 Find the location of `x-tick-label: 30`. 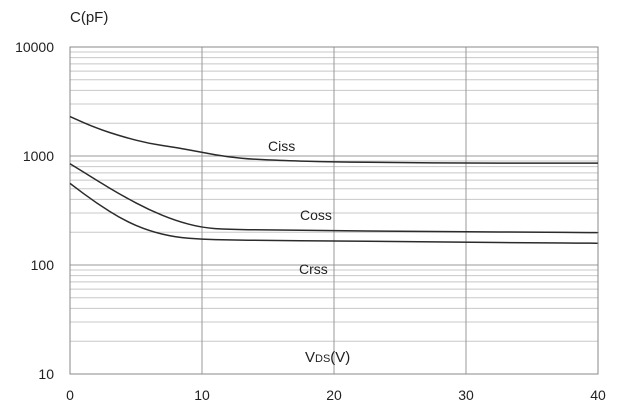

x-tick-label: 30 is located at coordinates (466, 395).